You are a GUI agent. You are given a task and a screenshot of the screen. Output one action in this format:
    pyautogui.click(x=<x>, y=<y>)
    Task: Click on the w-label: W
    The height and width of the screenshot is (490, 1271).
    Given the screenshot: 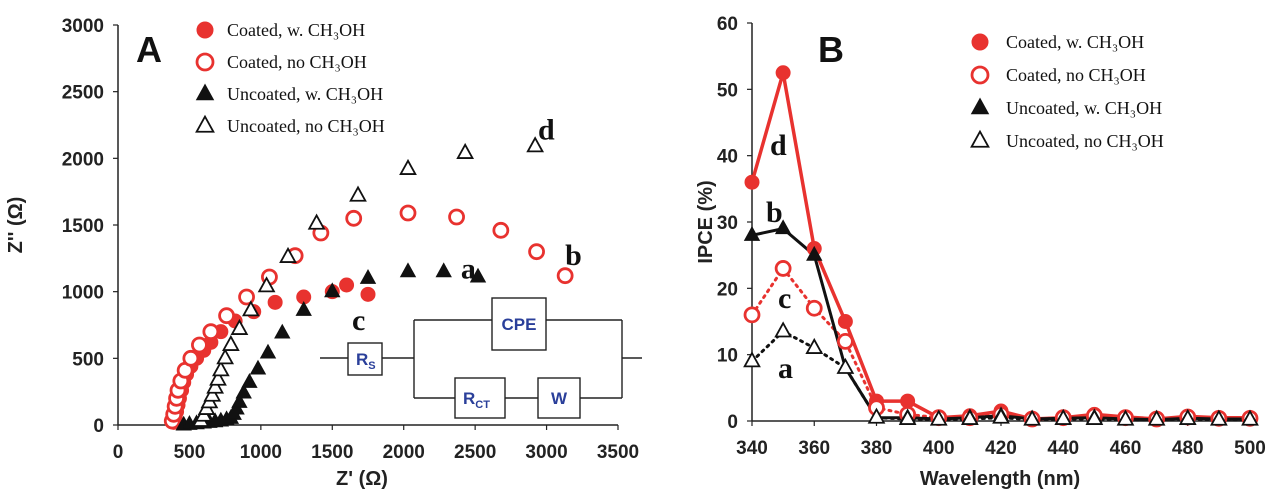 What is the action you would take?
    pyautogui.click(x=559, y=398)
    